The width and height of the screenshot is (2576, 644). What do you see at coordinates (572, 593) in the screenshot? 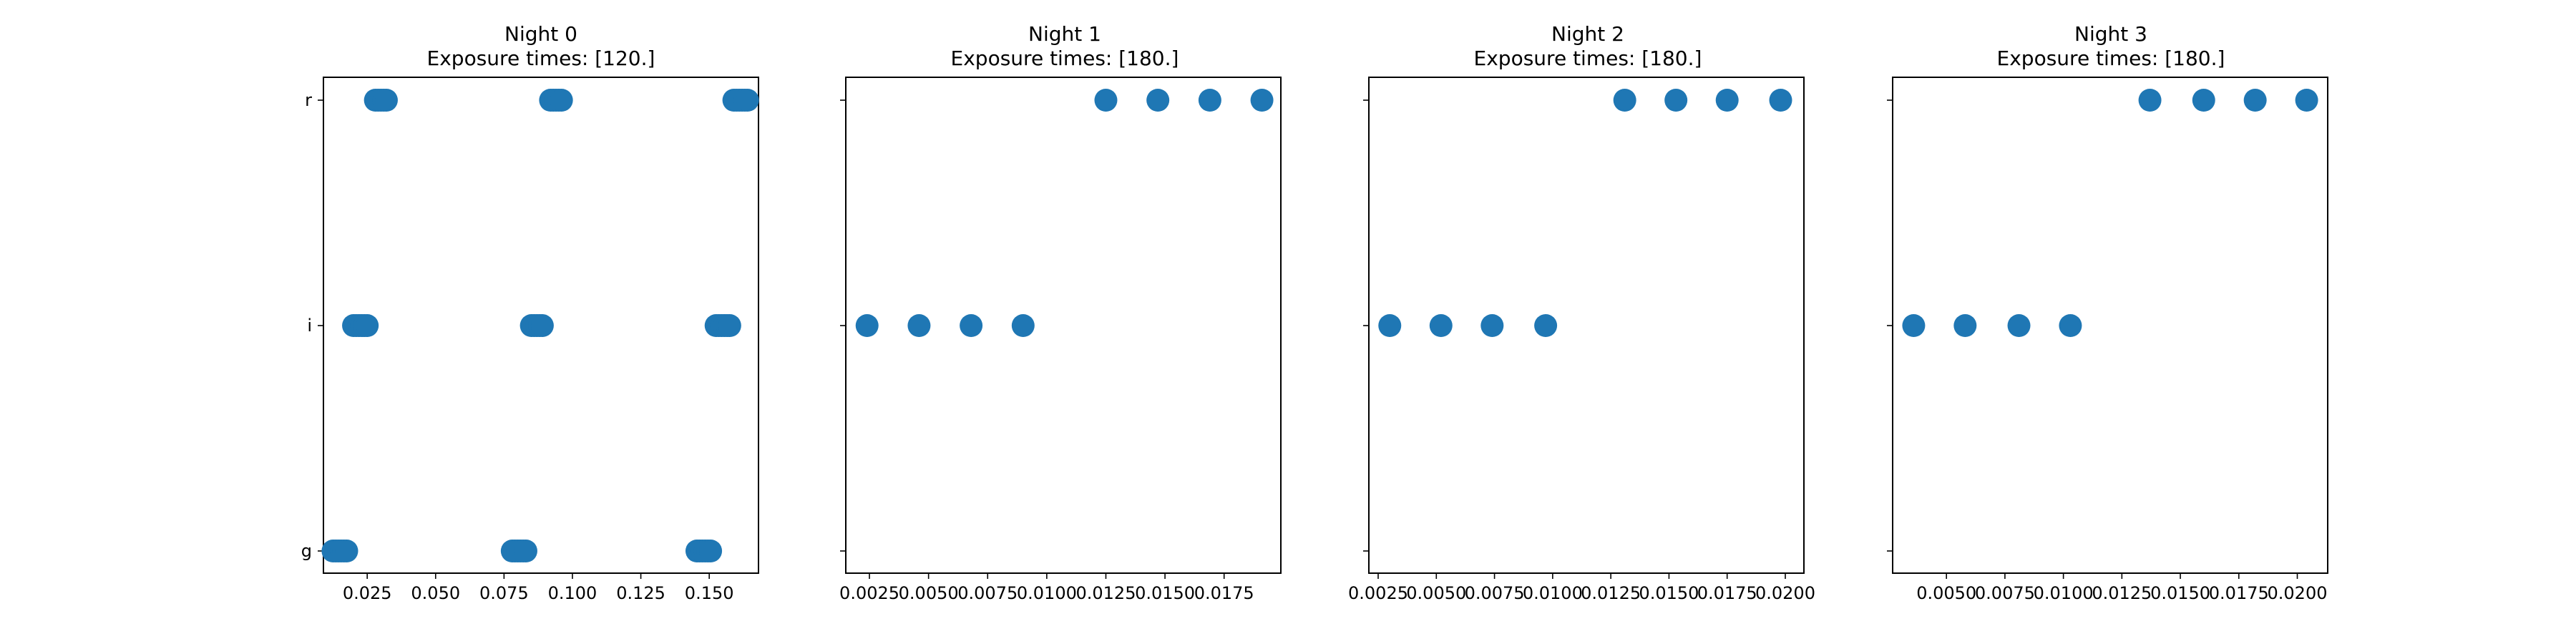
I see `x-tick-label: 0.100` at bounding box center [572, 593].